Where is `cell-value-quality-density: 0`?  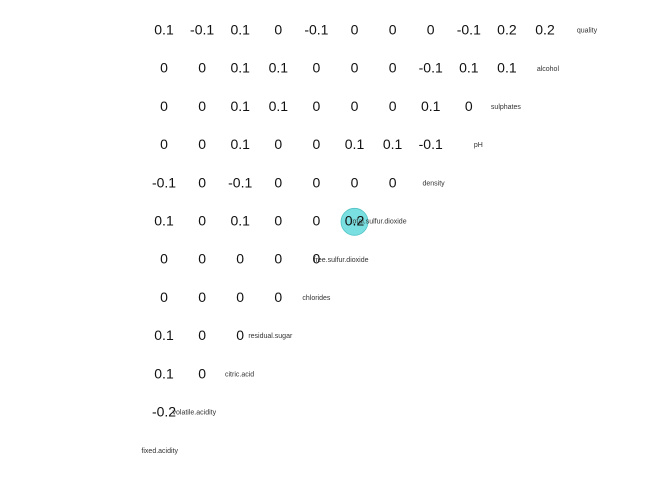
cell-value-quality-density: 0 is located at coordinates (431, 30).